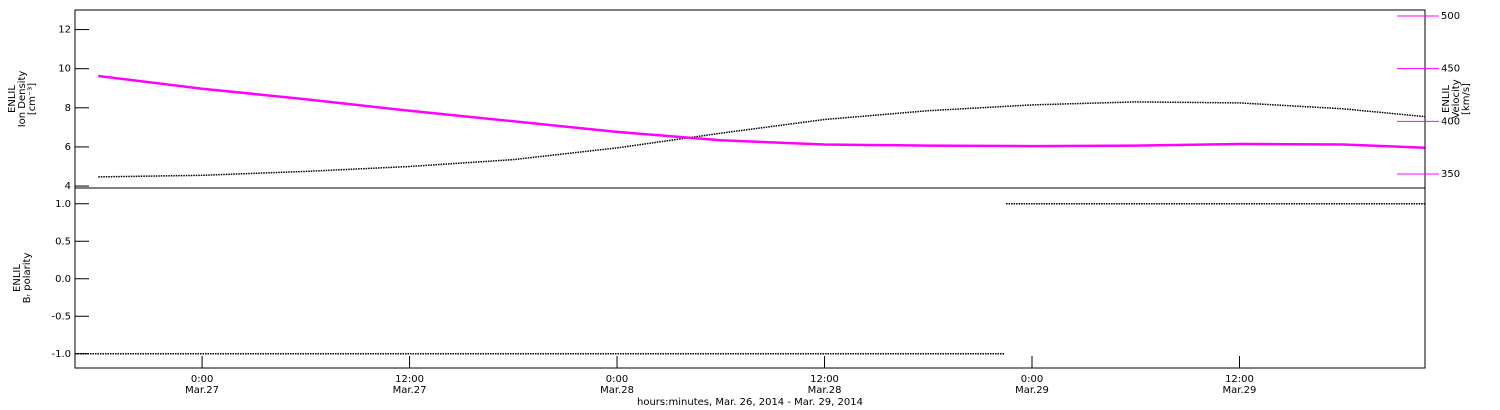  Describe the element at coordinates (61, 354) in the screenshot. I see `y-tick-label: -1.0` at that location.